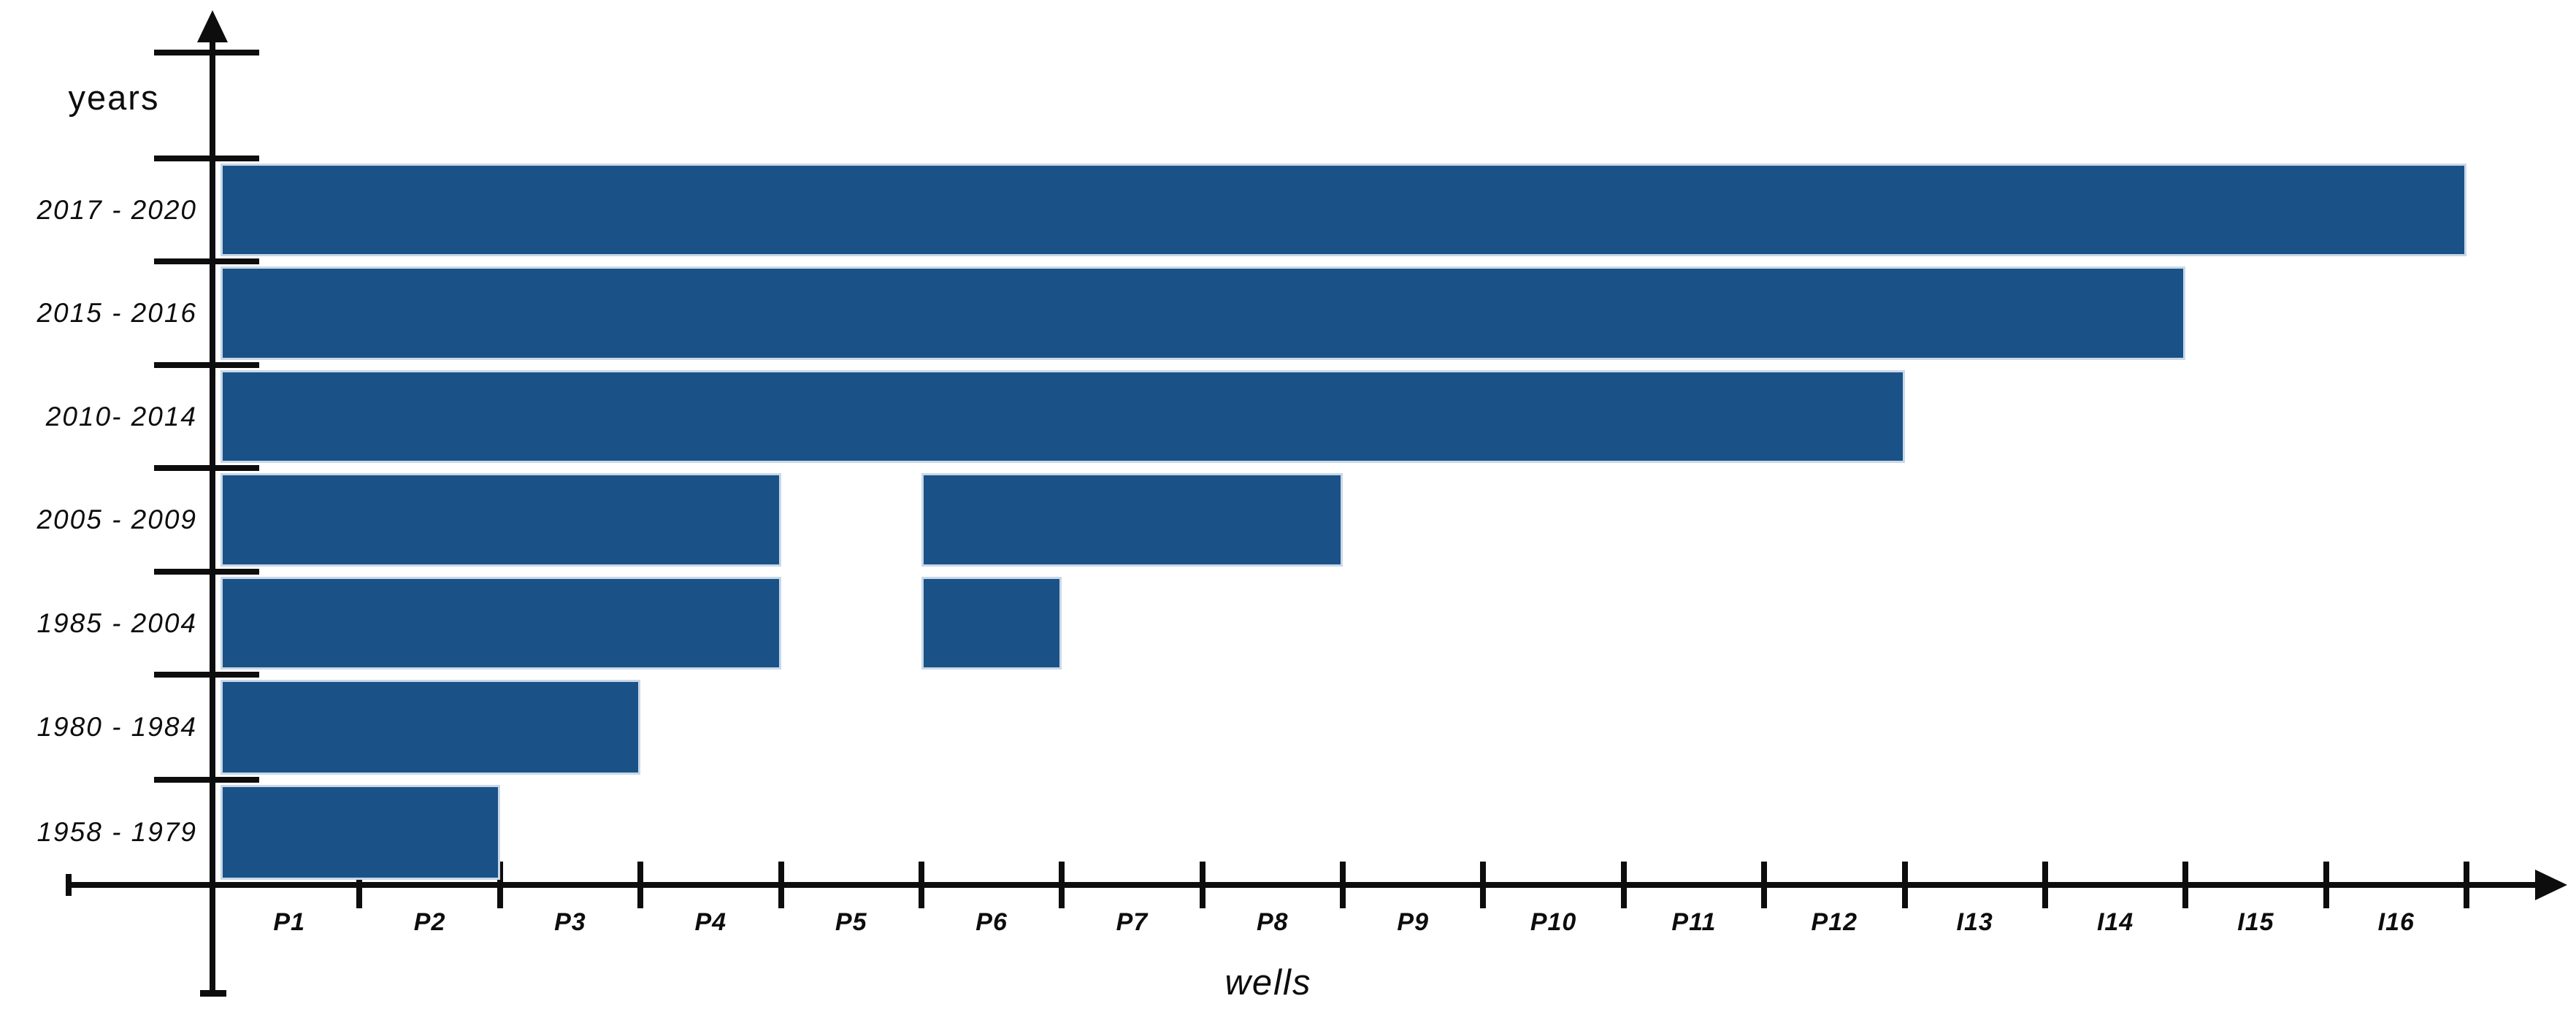 This screenshot has width=2576, height=1020. What do you see at coordinates (2115, 922) in the screenshot?
I see `x-tick-label: I14` at bounding box center [2115, 922].